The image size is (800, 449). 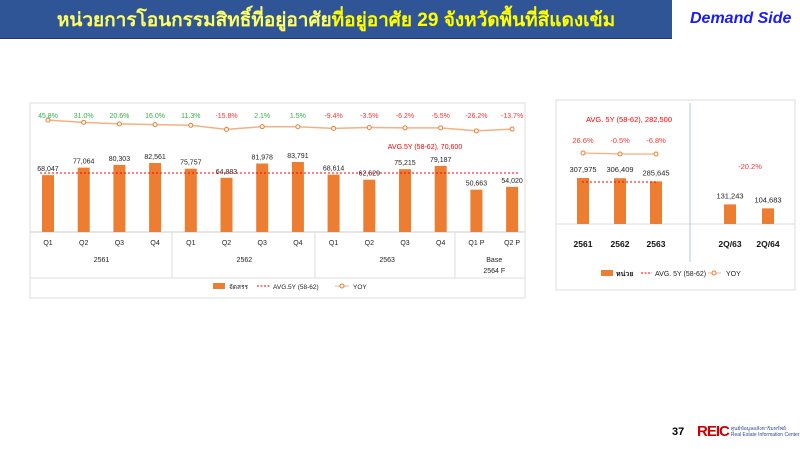 I want to click on group-label: 2561, so click(x=102, y=260).